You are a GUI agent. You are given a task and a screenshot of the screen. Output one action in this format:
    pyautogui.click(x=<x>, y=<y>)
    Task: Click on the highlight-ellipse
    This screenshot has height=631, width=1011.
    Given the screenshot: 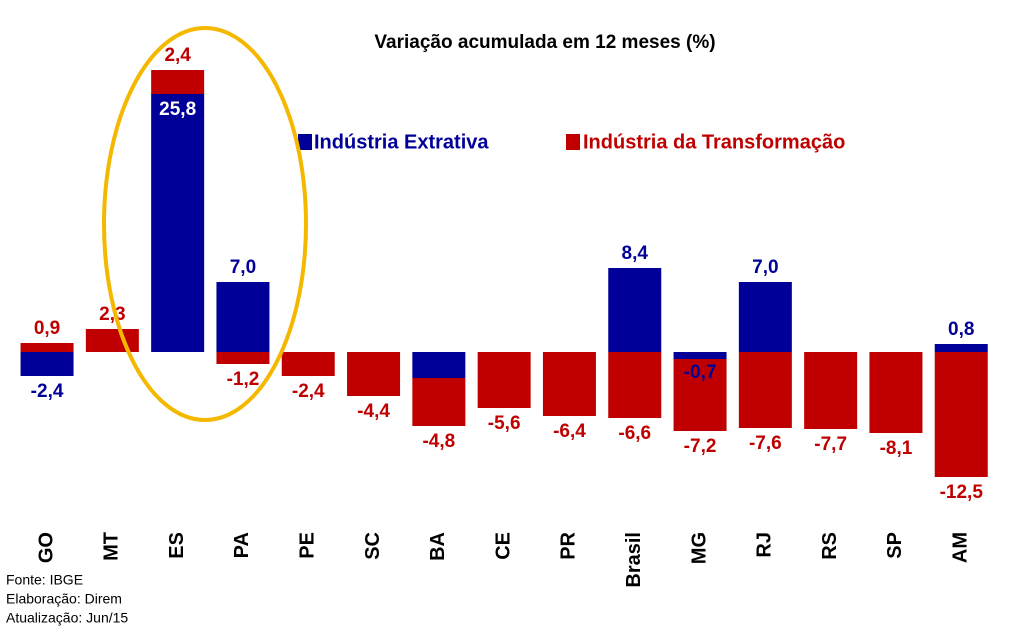 What is the action you would take?
    pyautogui.click(x=205, y=224)
    